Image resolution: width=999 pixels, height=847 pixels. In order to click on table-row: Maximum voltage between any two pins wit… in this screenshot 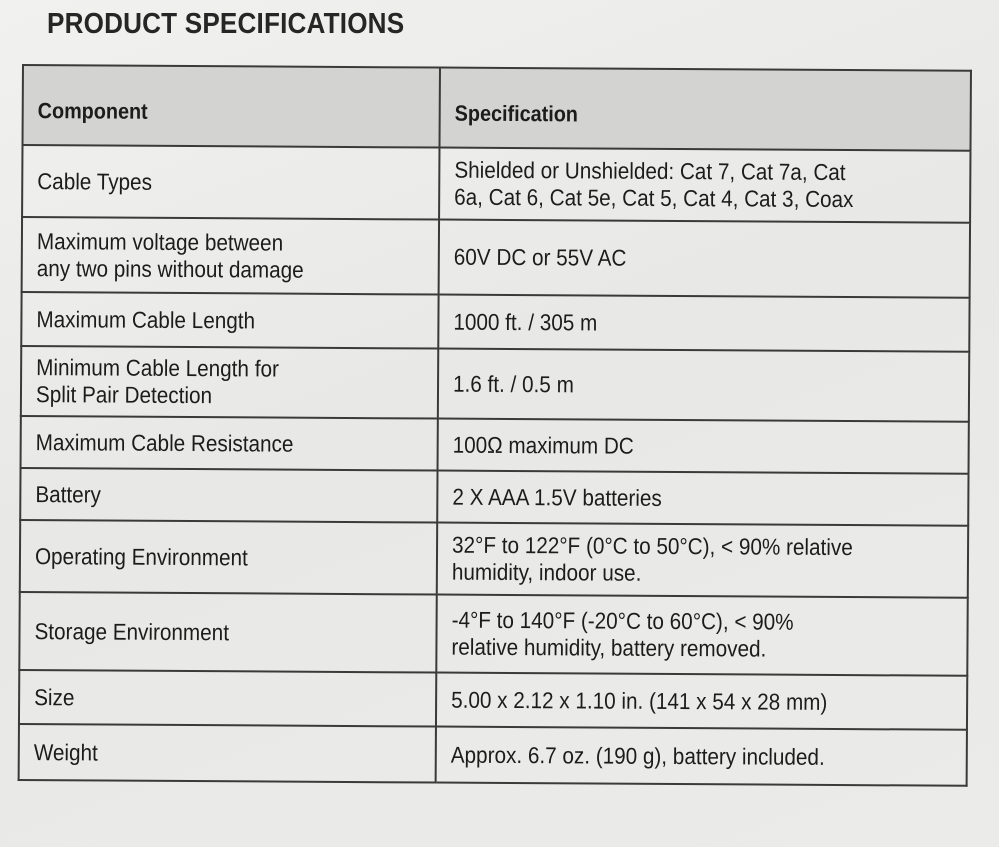, I will do `click(496, 257)`.